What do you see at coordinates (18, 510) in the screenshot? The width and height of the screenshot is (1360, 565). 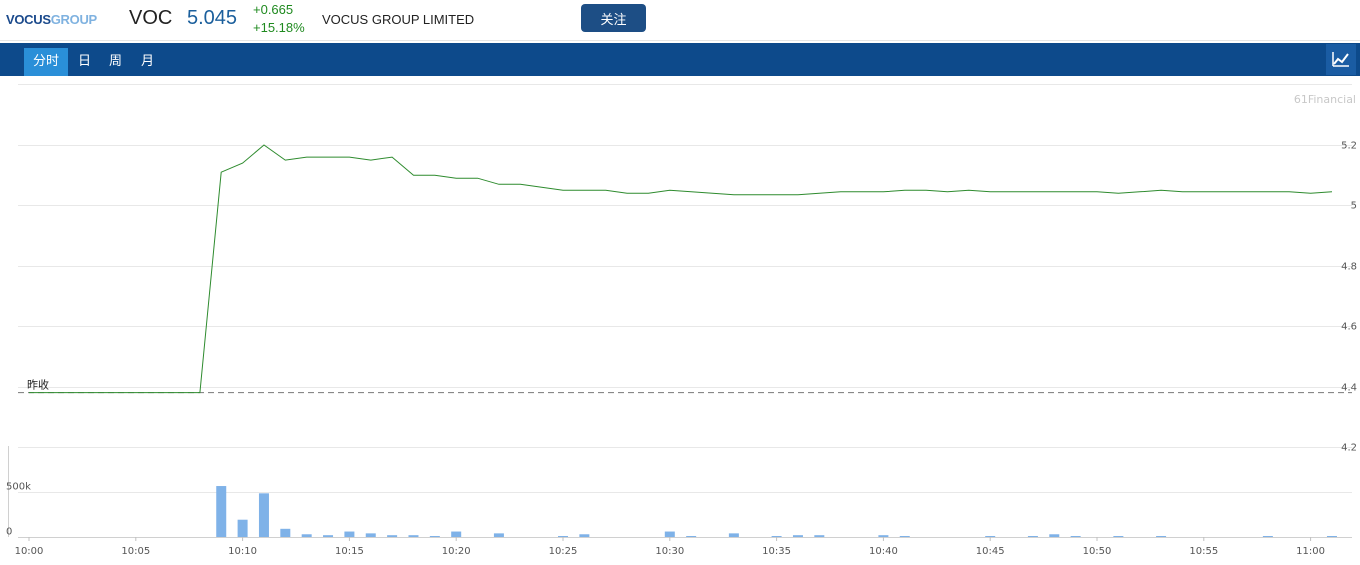 I see `volume-axis: 500k 0` at bounding box center [18, 510].